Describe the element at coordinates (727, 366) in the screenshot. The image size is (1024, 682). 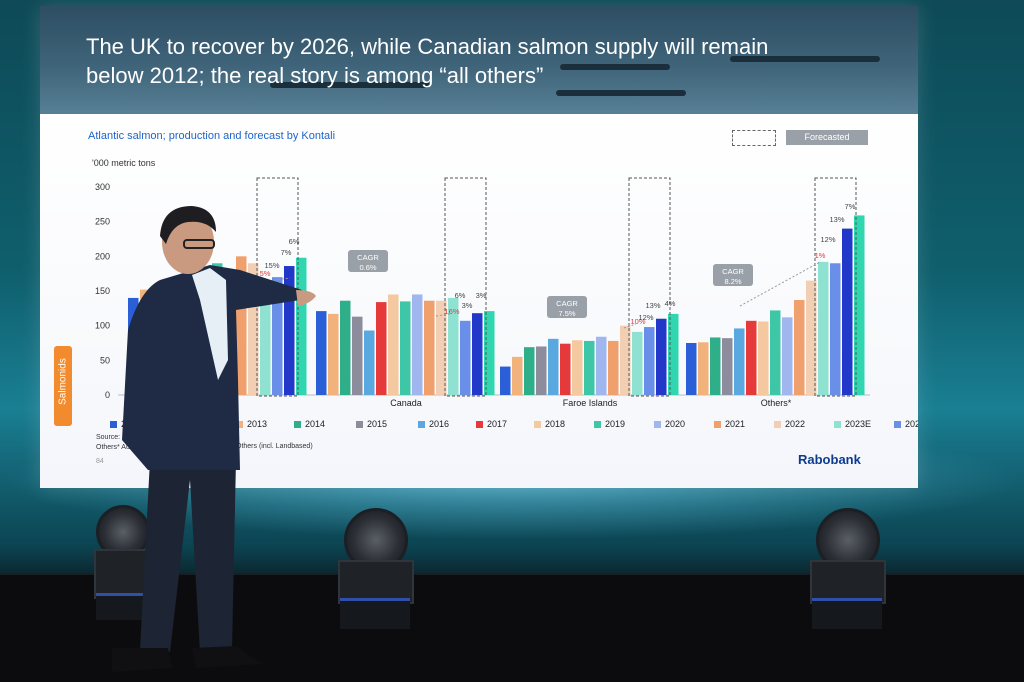
I see `bar-4-2015` at that location.